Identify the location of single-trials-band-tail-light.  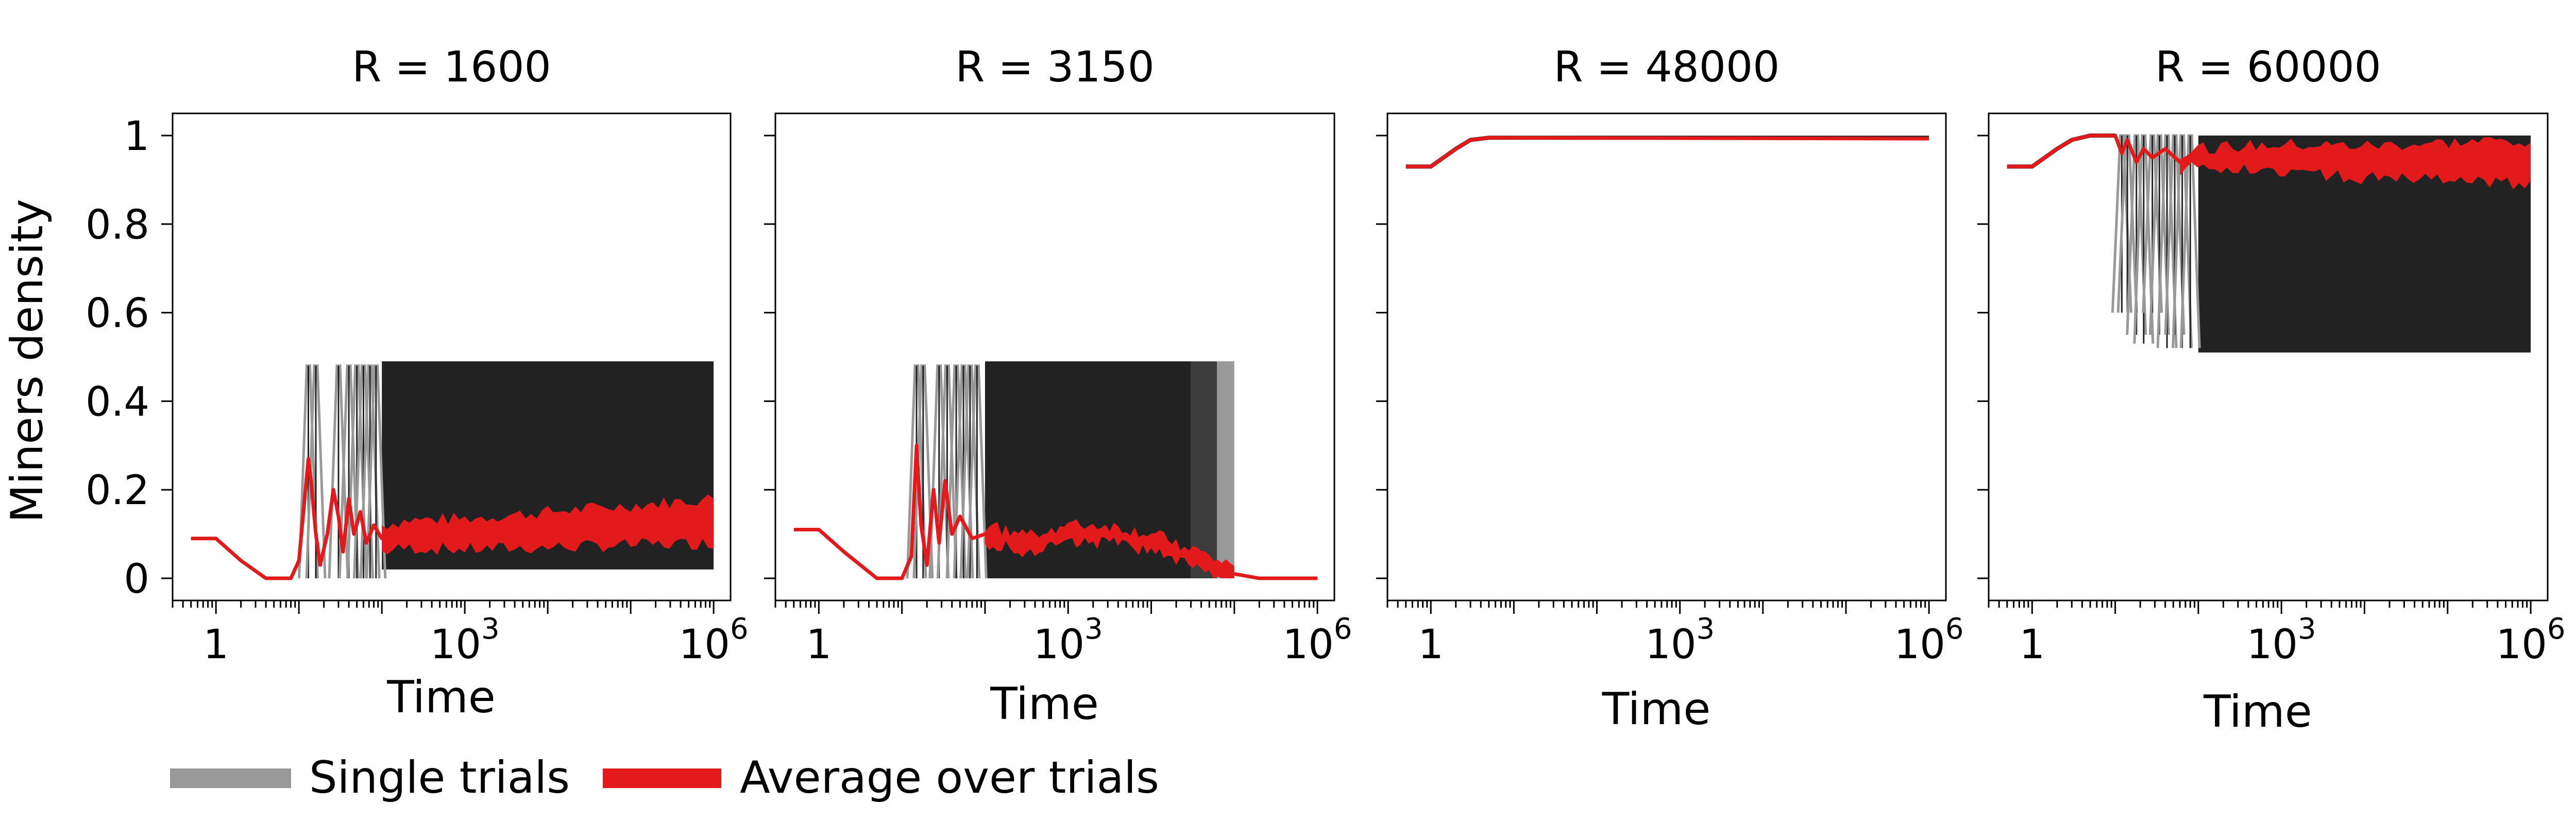
(1225, 470).